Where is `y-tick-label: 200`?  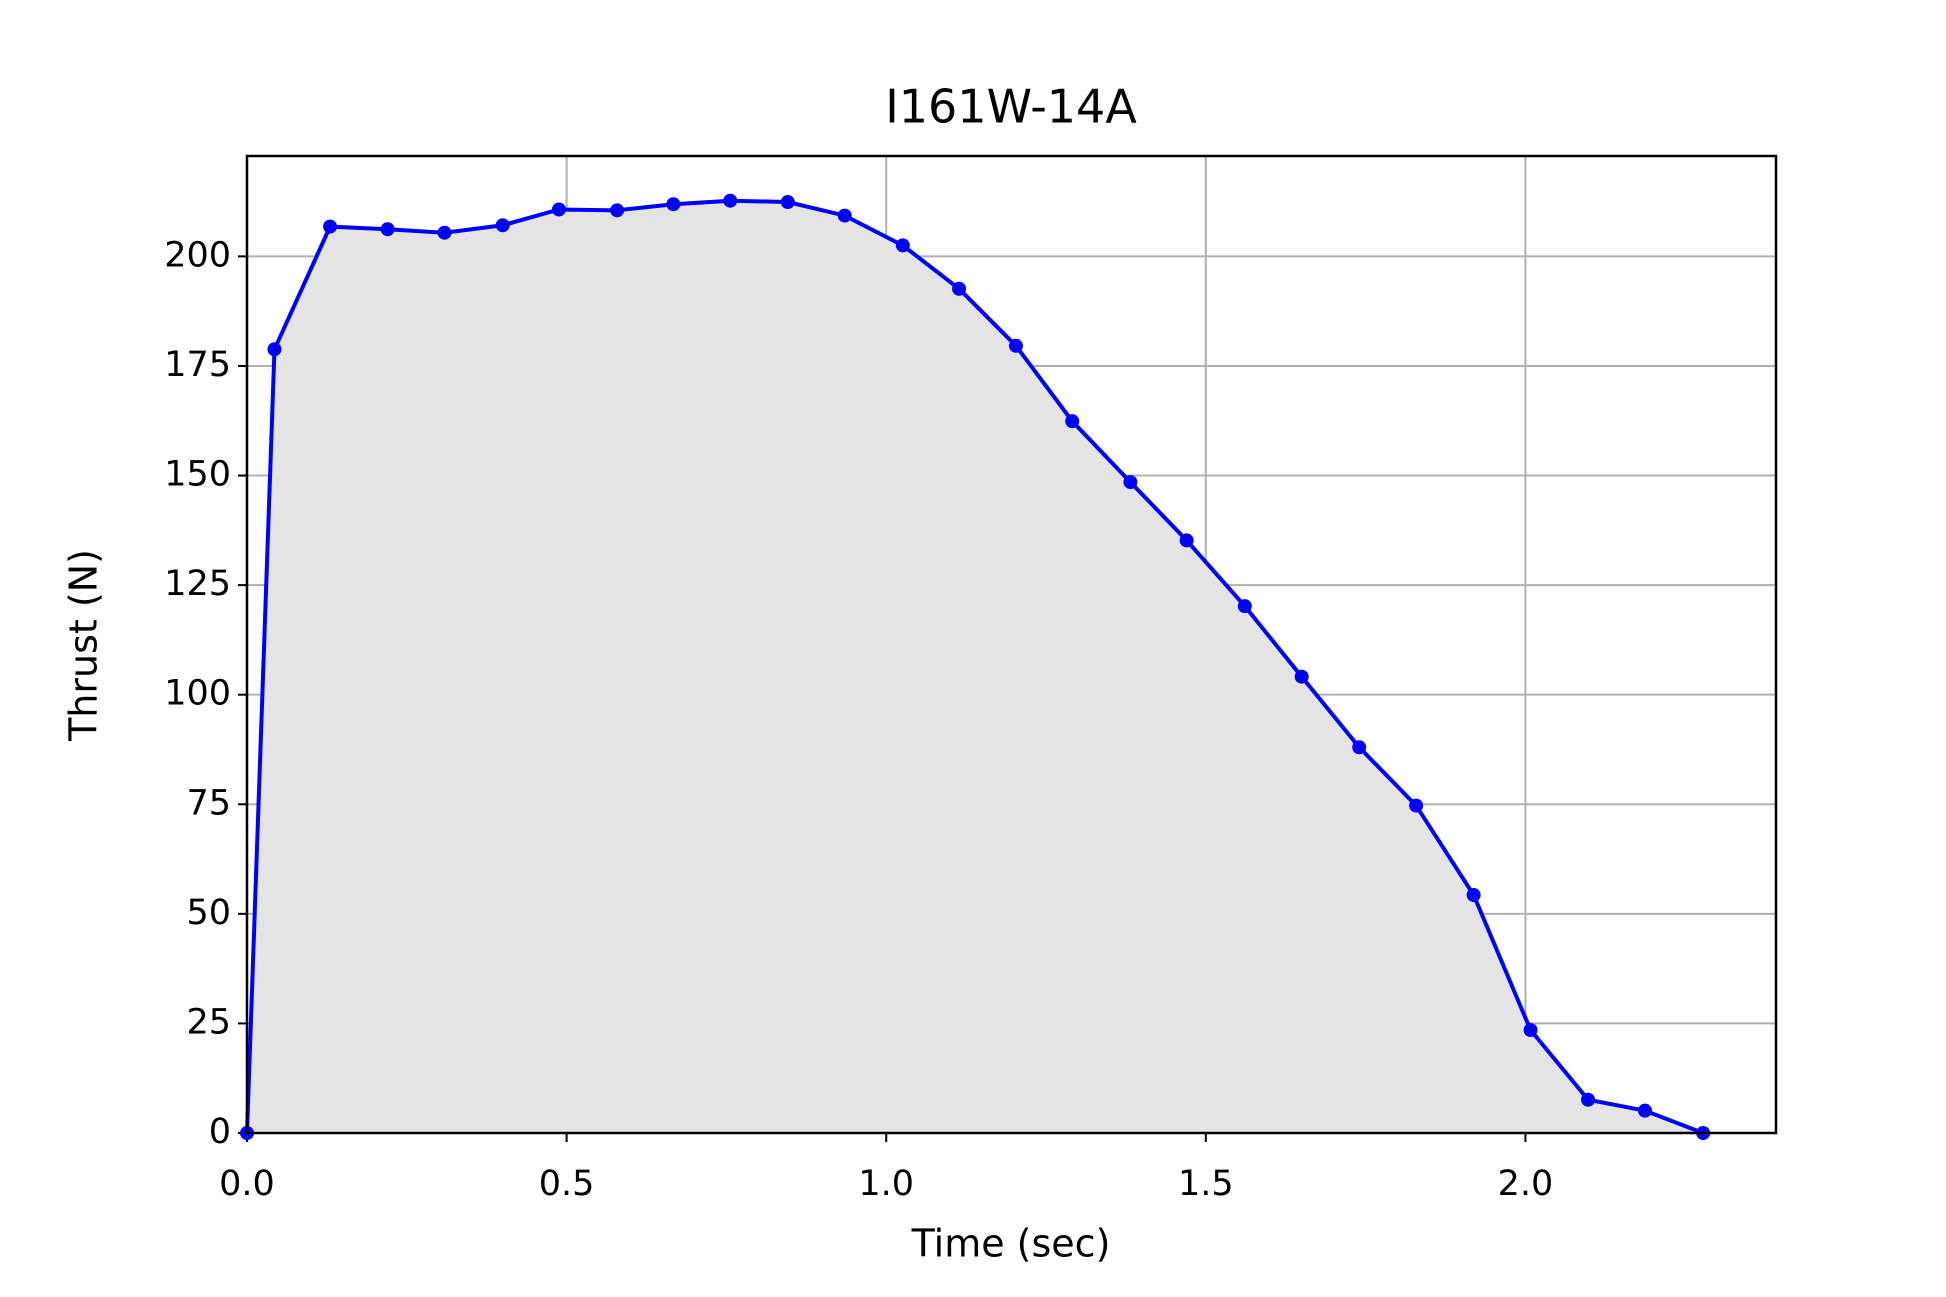 y-tick-label: 200 is located at coordinates (197, 255).